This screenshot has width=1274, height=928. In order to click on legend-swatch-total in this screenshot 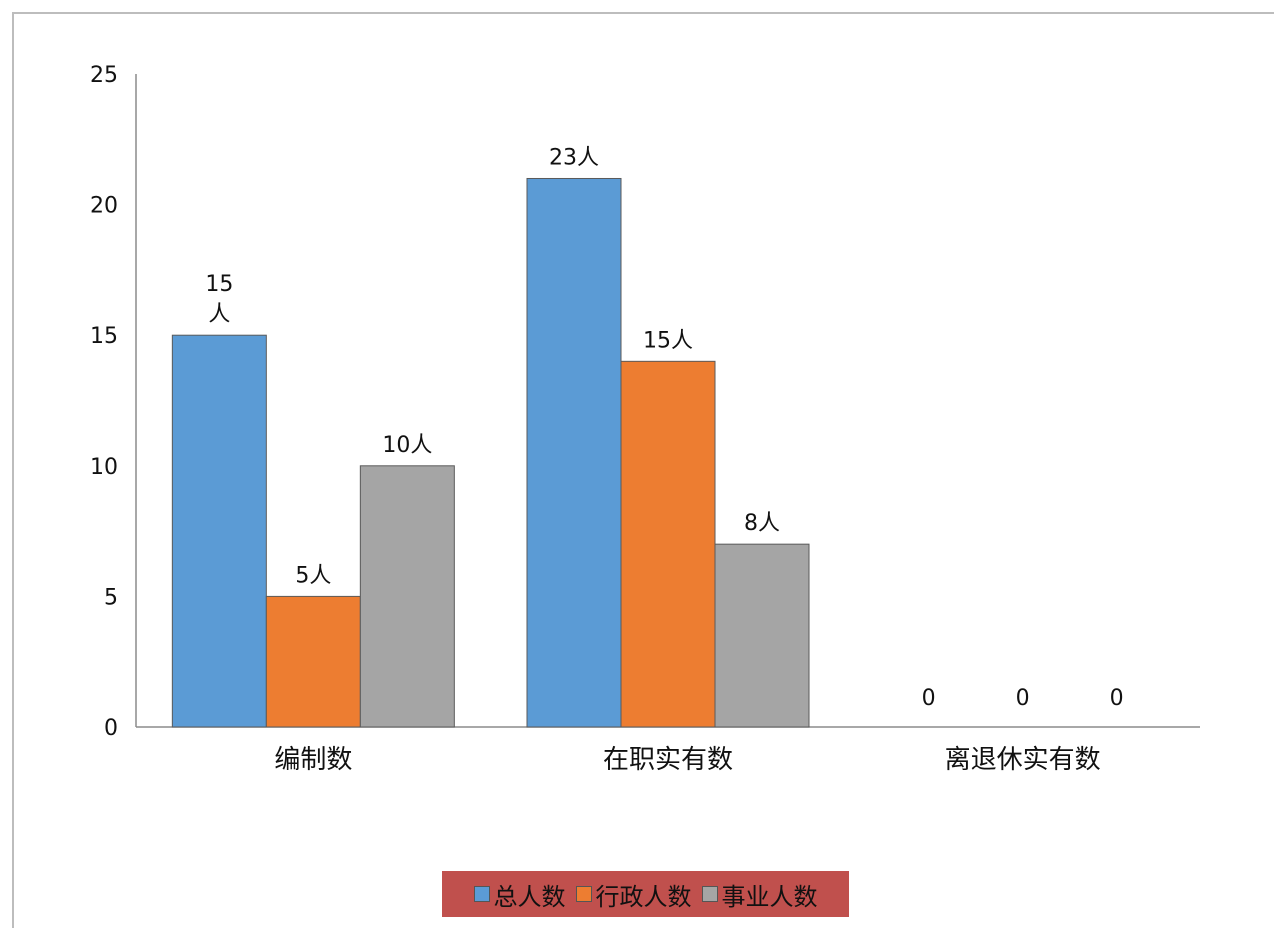, I will do `click(481, 894)`.